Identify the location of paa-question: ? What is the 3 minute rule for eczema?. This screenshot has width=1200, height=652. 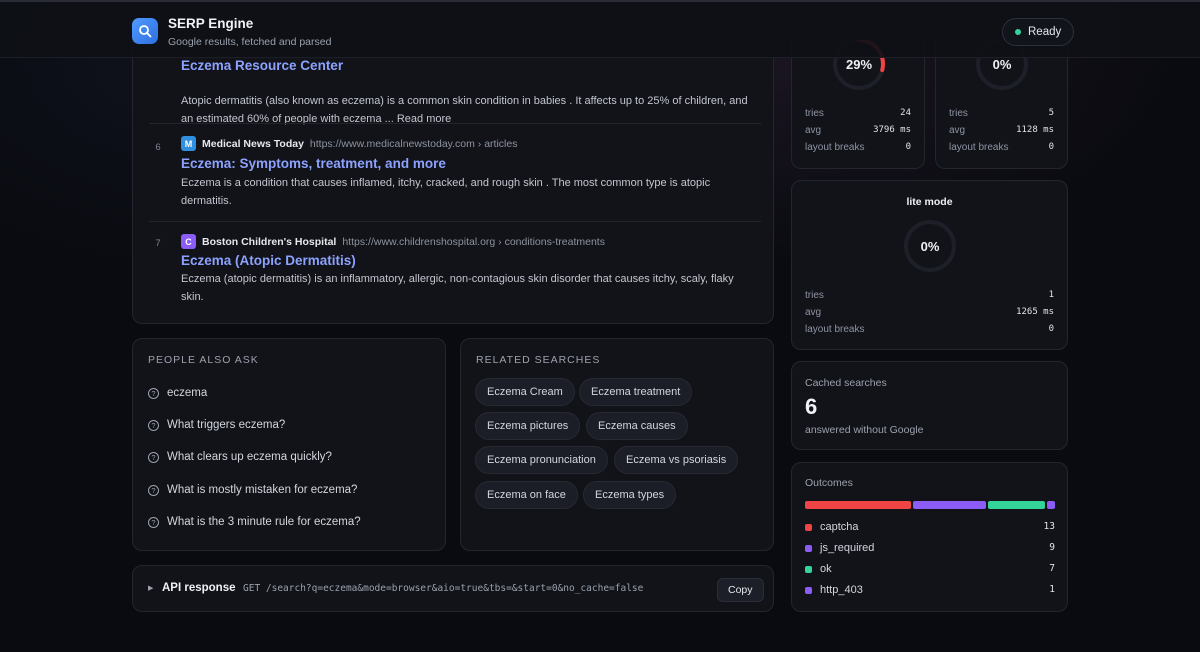
(254, 522).